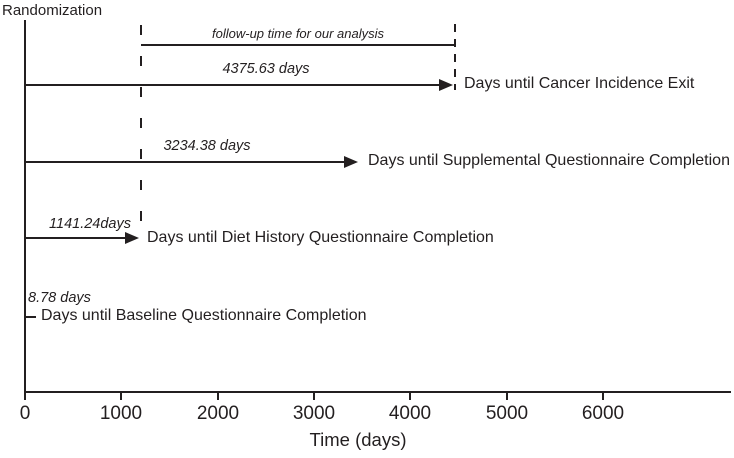 The image size is (734, 458). I want to click on arrow-line-cancer-exit, so click(232, 85).